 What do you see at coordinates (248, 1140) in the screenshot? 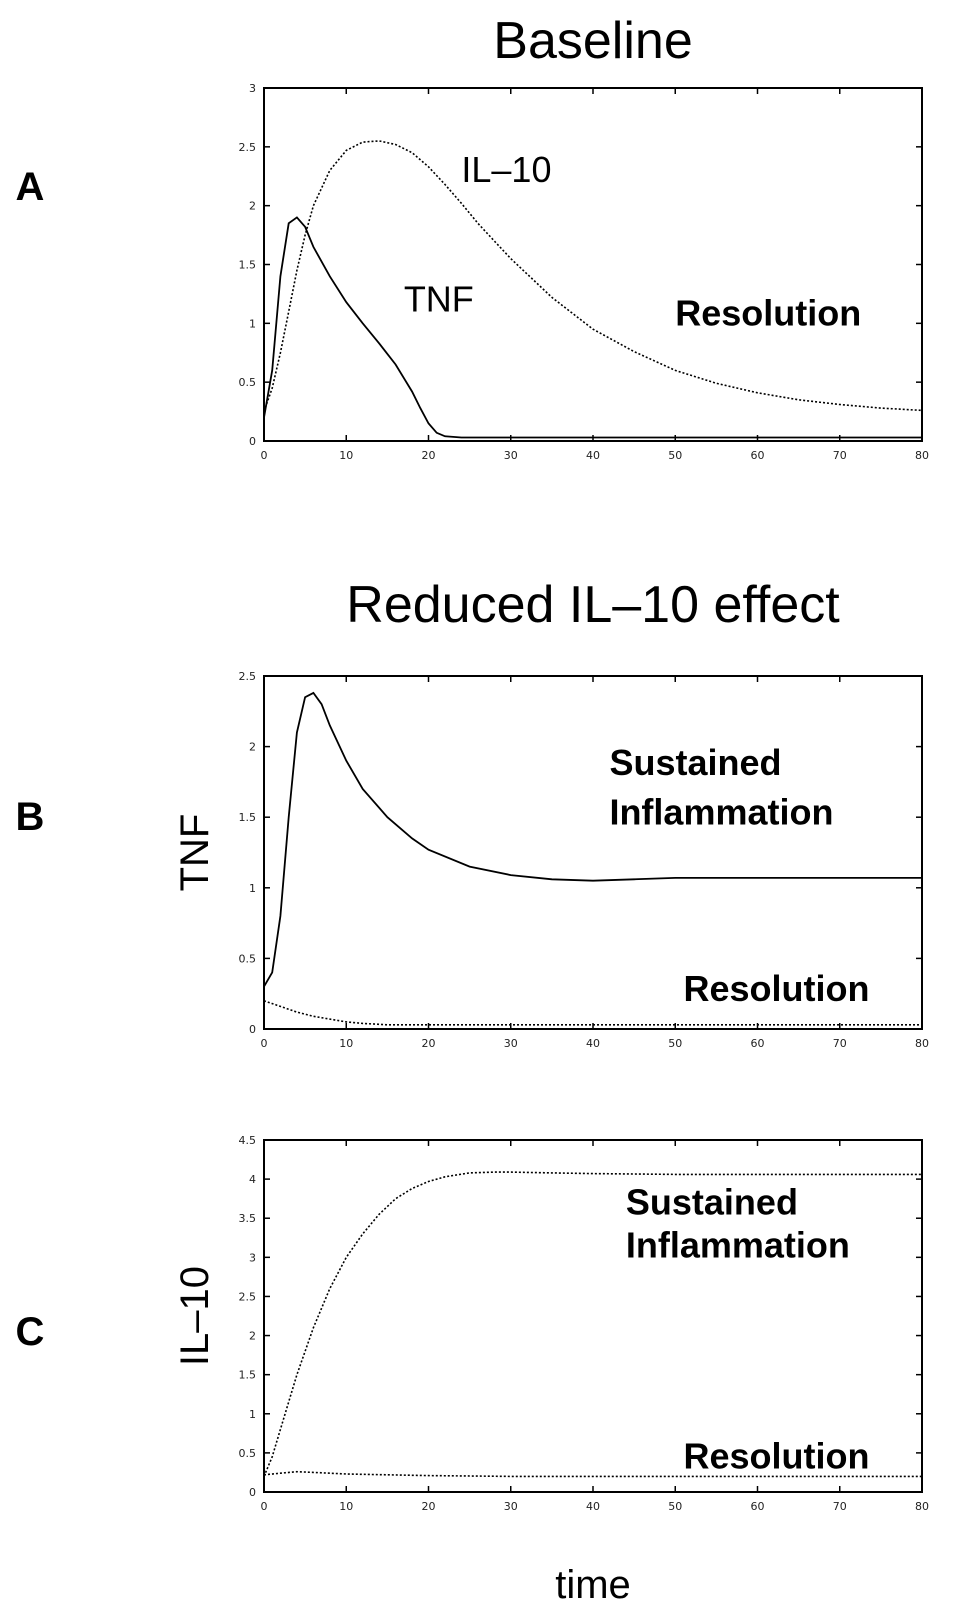
I see `y-tick-label-C: 4.5` at bounding box center [248, 1140].